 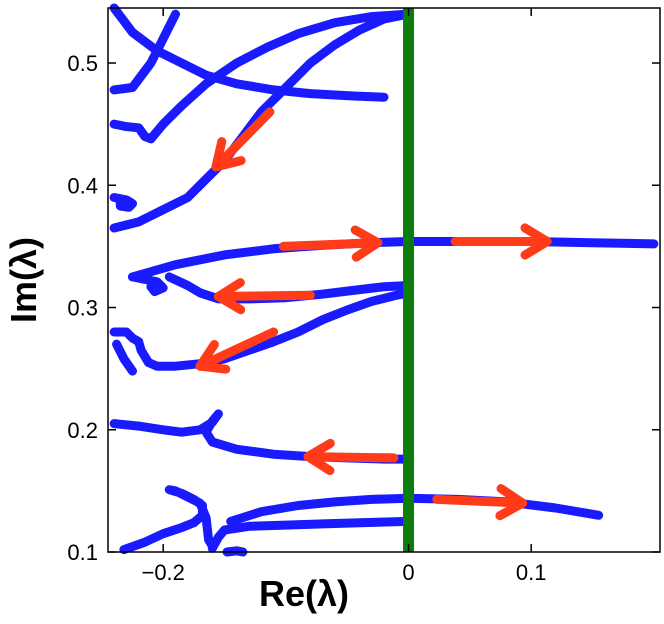 What do you see at coordinates (82, 185) in the screenshot?
I see `y-tick-label: 0.4` at bounding box center [82, 185].